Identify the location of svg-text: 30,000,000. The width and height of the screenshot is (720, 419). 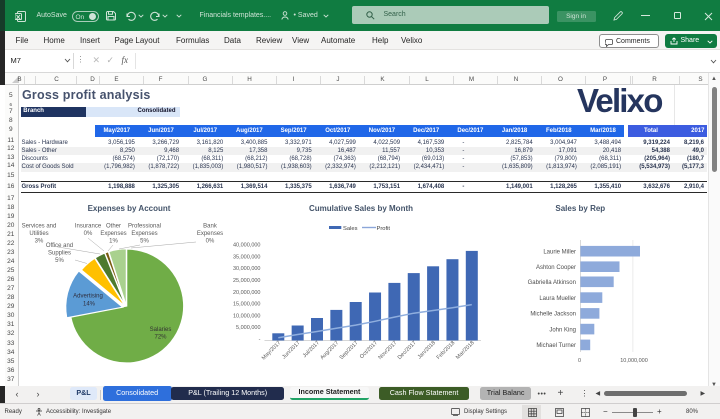
(247, 269).